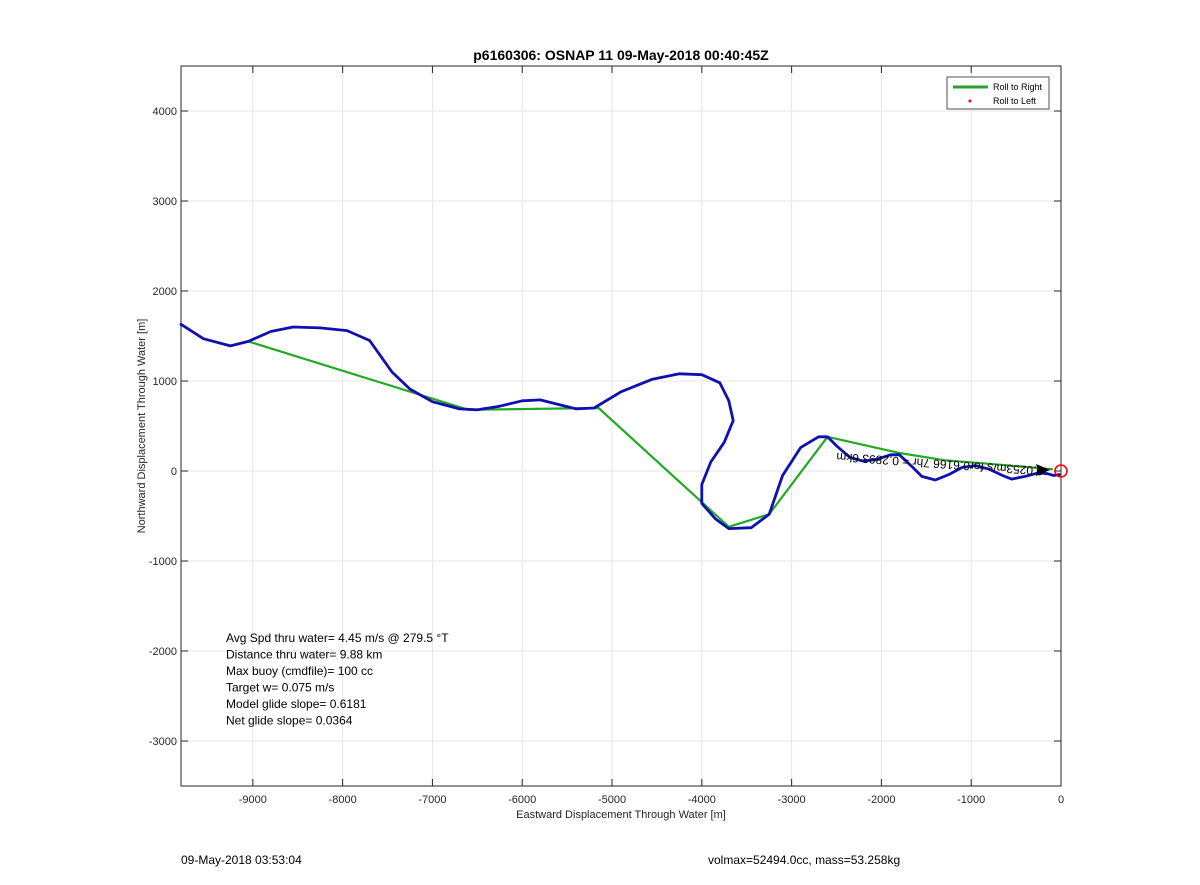 This screenshot has width=1200, height=885. Describe the element at coordinates (304, 655) in the screenshot. I see `stat-line: Distance thru water= 9.88 km` at that location.